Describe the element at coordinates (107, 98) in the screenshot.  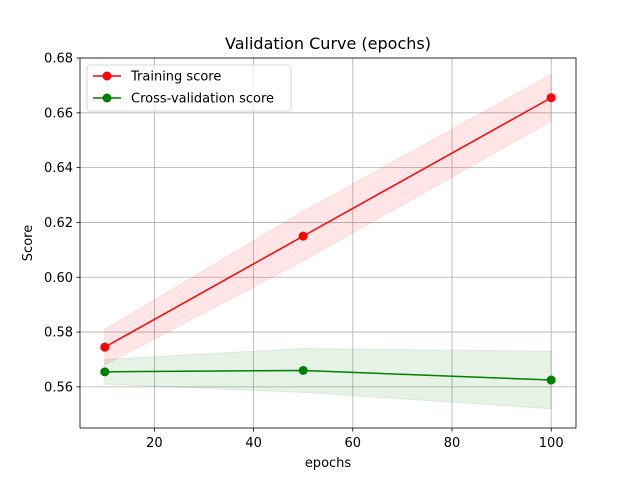
I see `legend-cross-validation-marker` at that location.